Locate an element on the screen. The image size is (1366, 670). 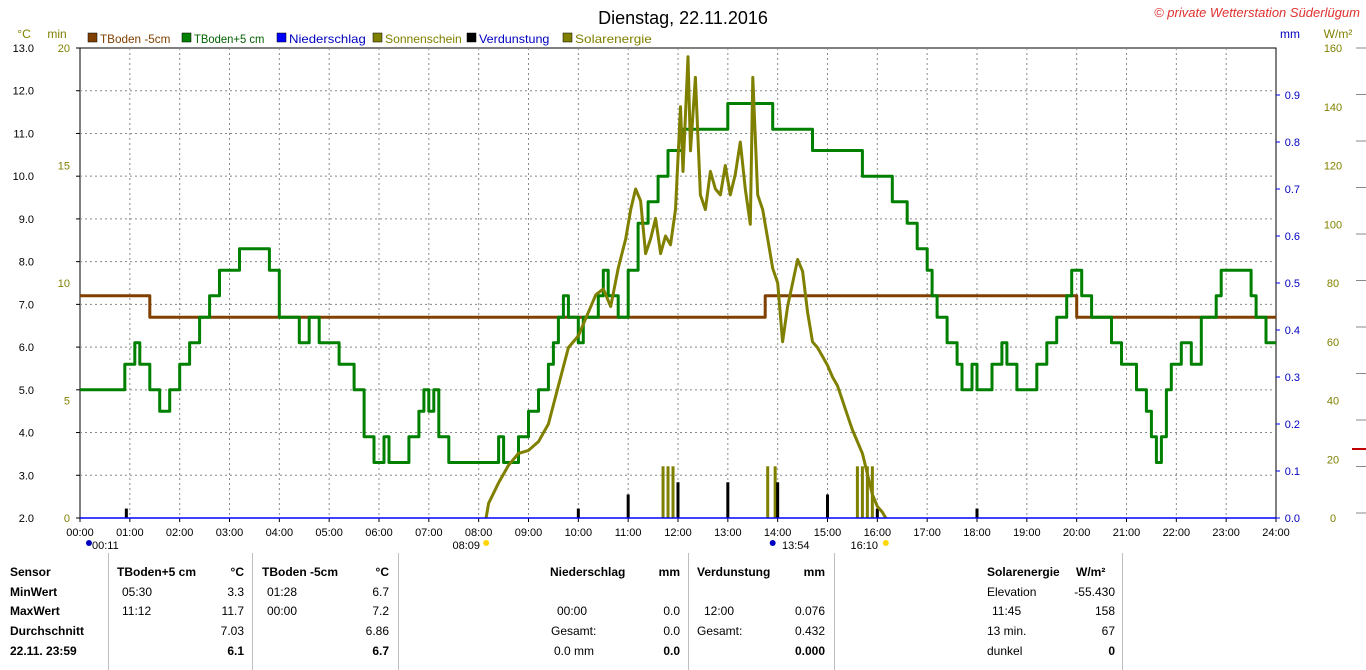
x-tick-label: 15:00 is located at coordinates (828, 533).